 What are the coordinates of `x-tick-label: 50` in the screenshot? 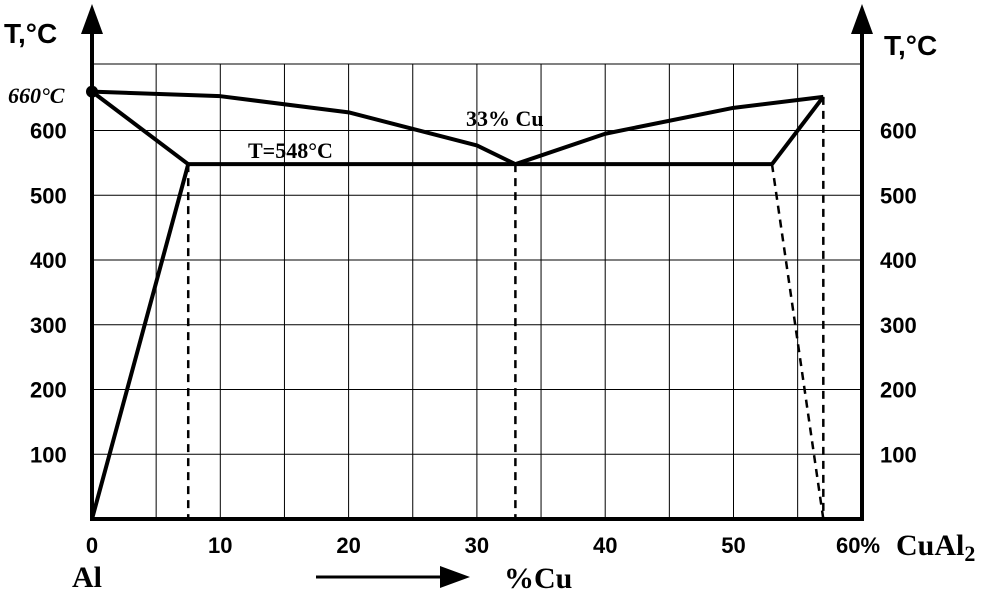 It's located at (733, 545).